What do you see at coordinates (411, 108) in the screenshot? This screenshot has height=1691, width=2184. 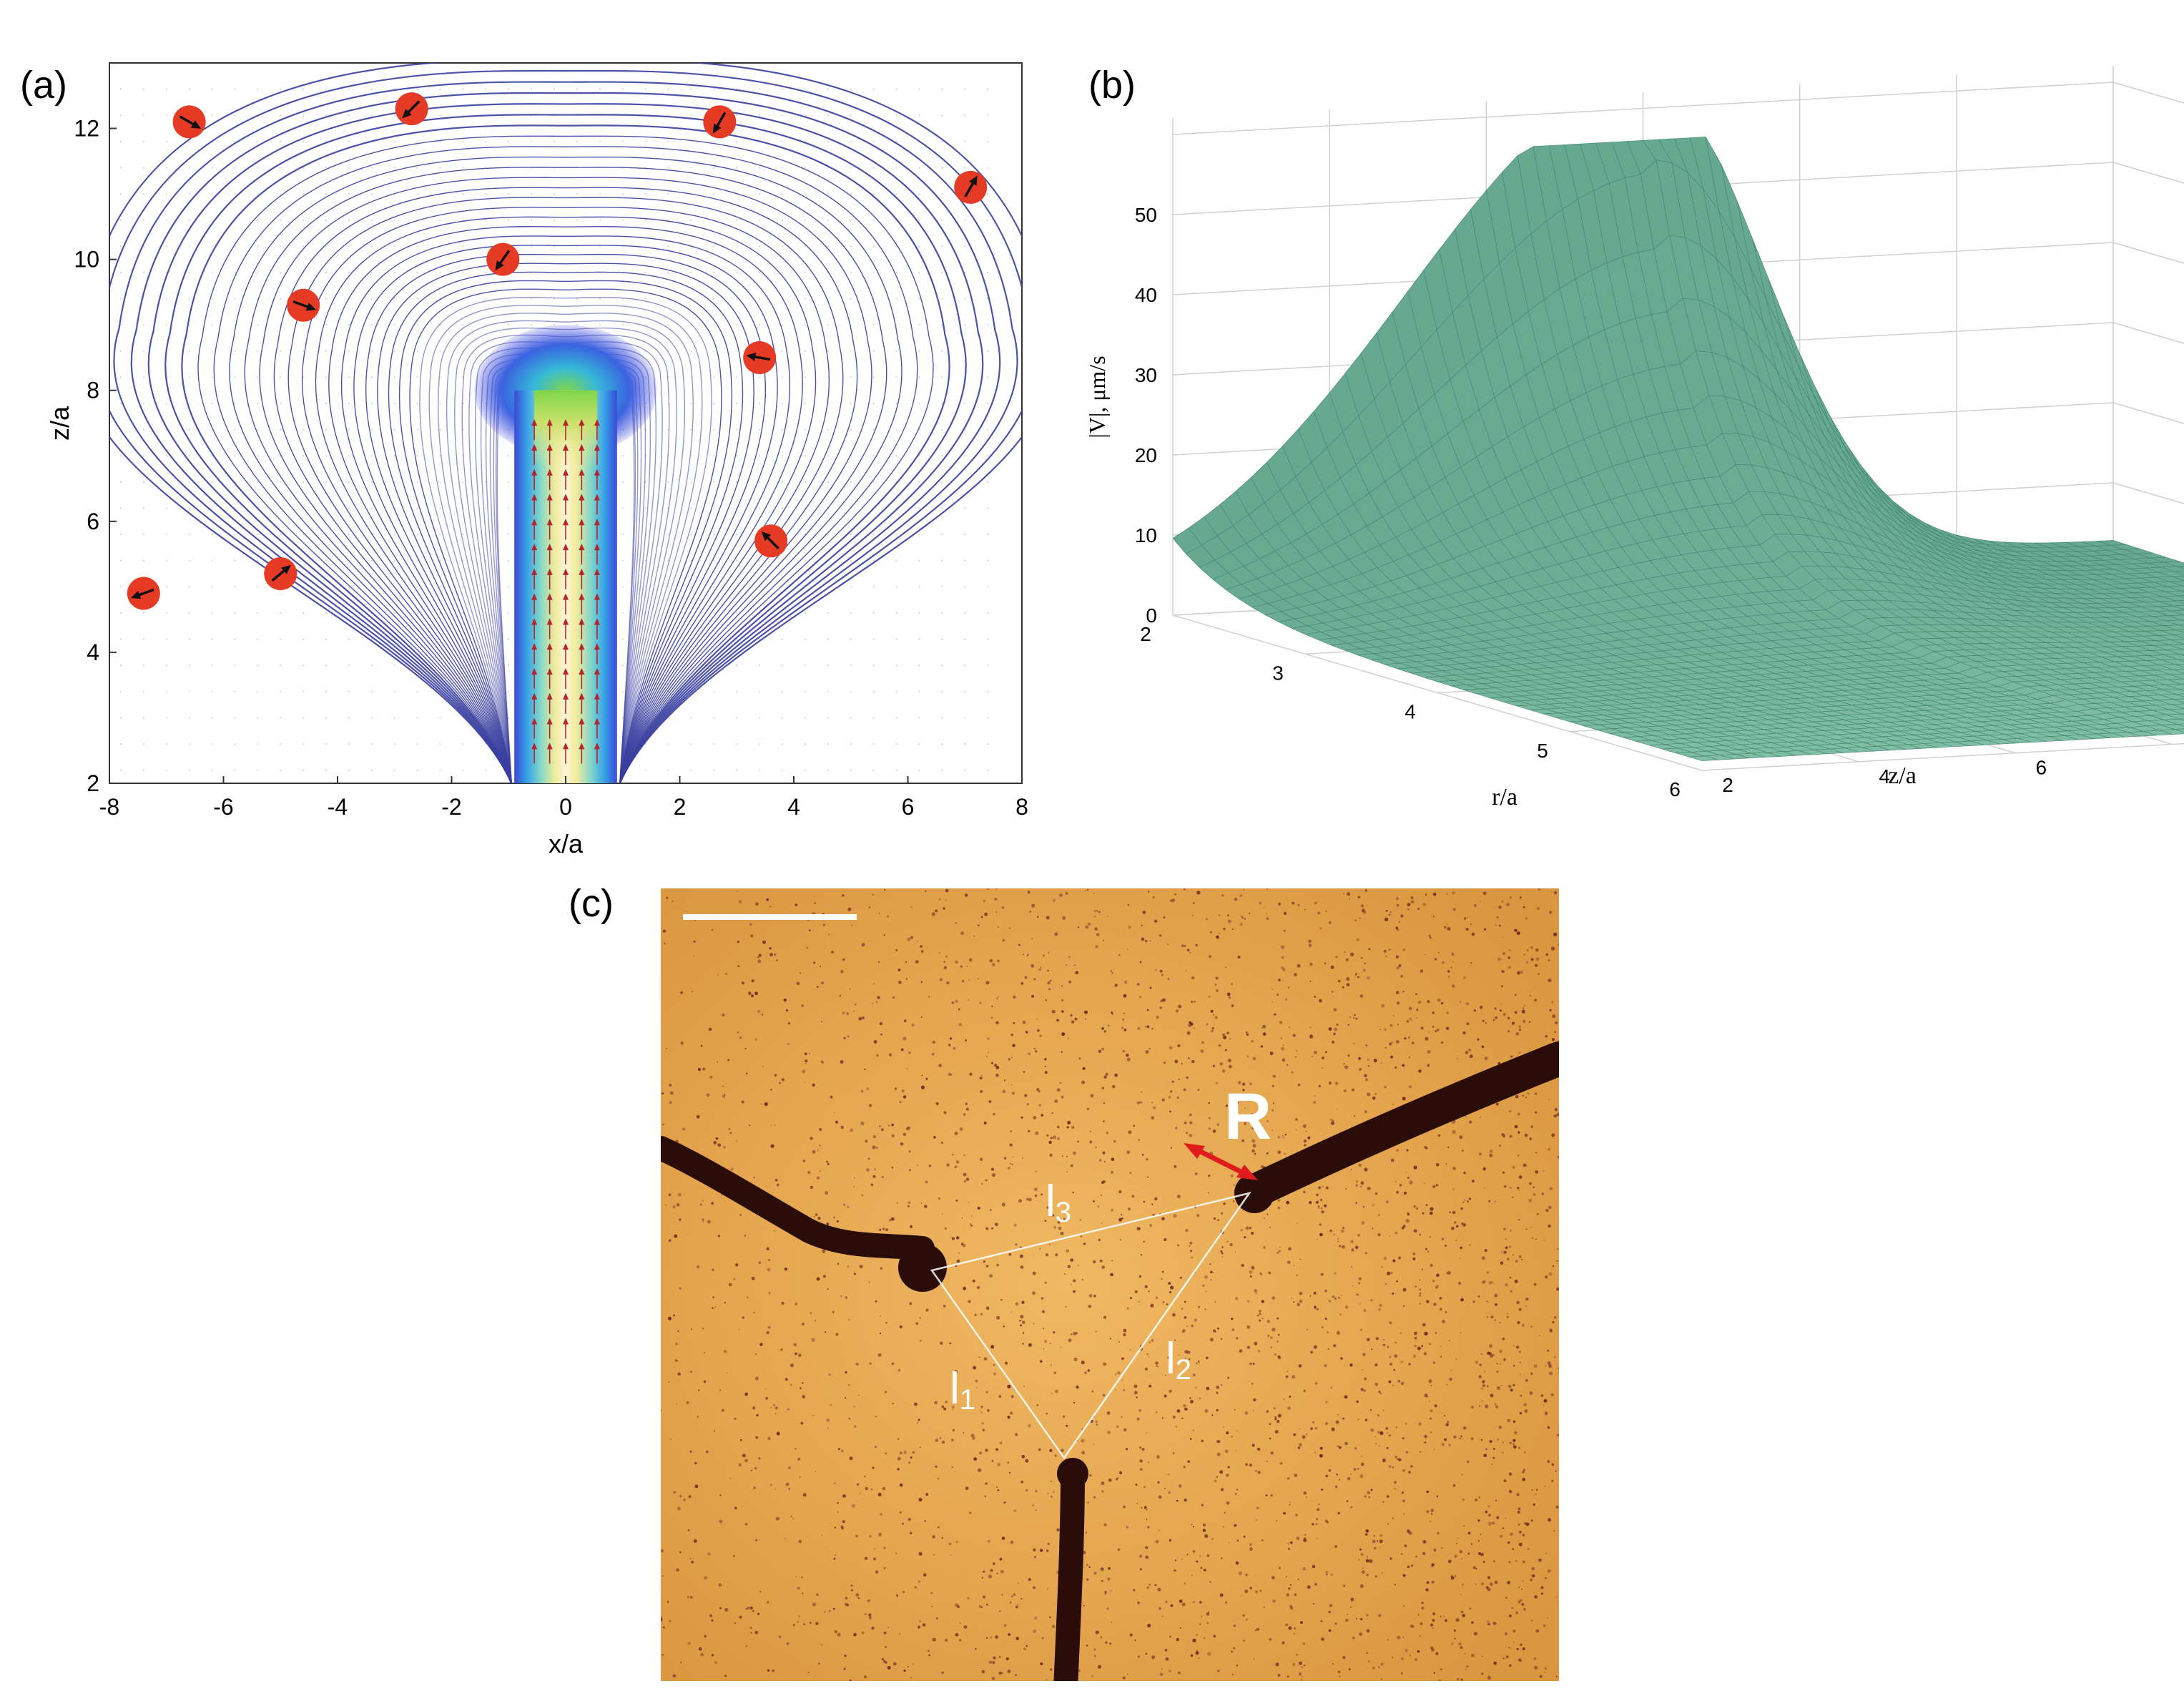 I see `bacterium-direction-arrow` at bounding box center [411, 108].